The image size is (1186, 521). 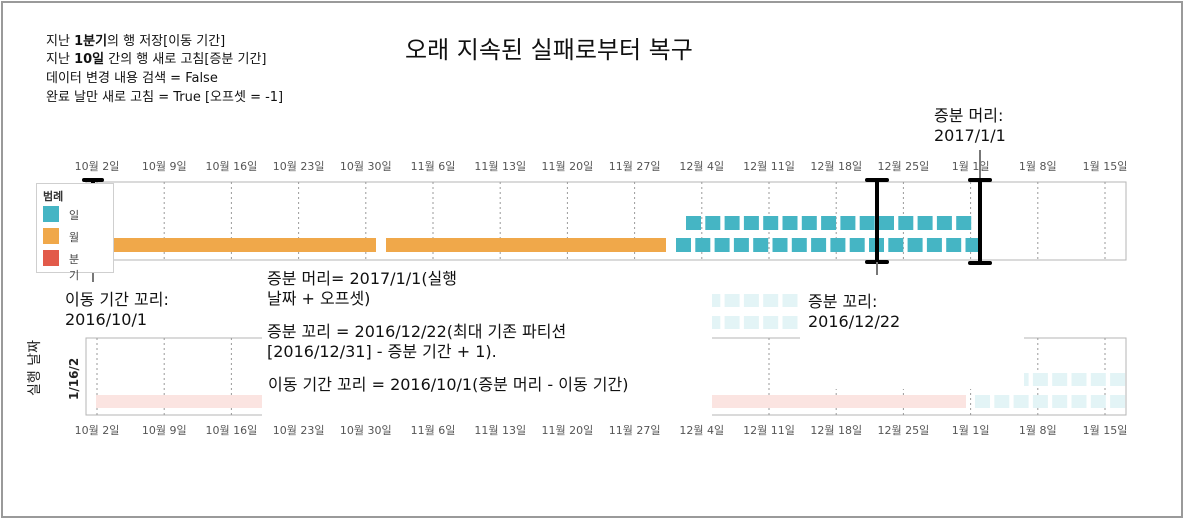 I want to click on rolling-tail-label: 이동 기간 꼬리: 2016/10/1, so click(x=117, y=309).